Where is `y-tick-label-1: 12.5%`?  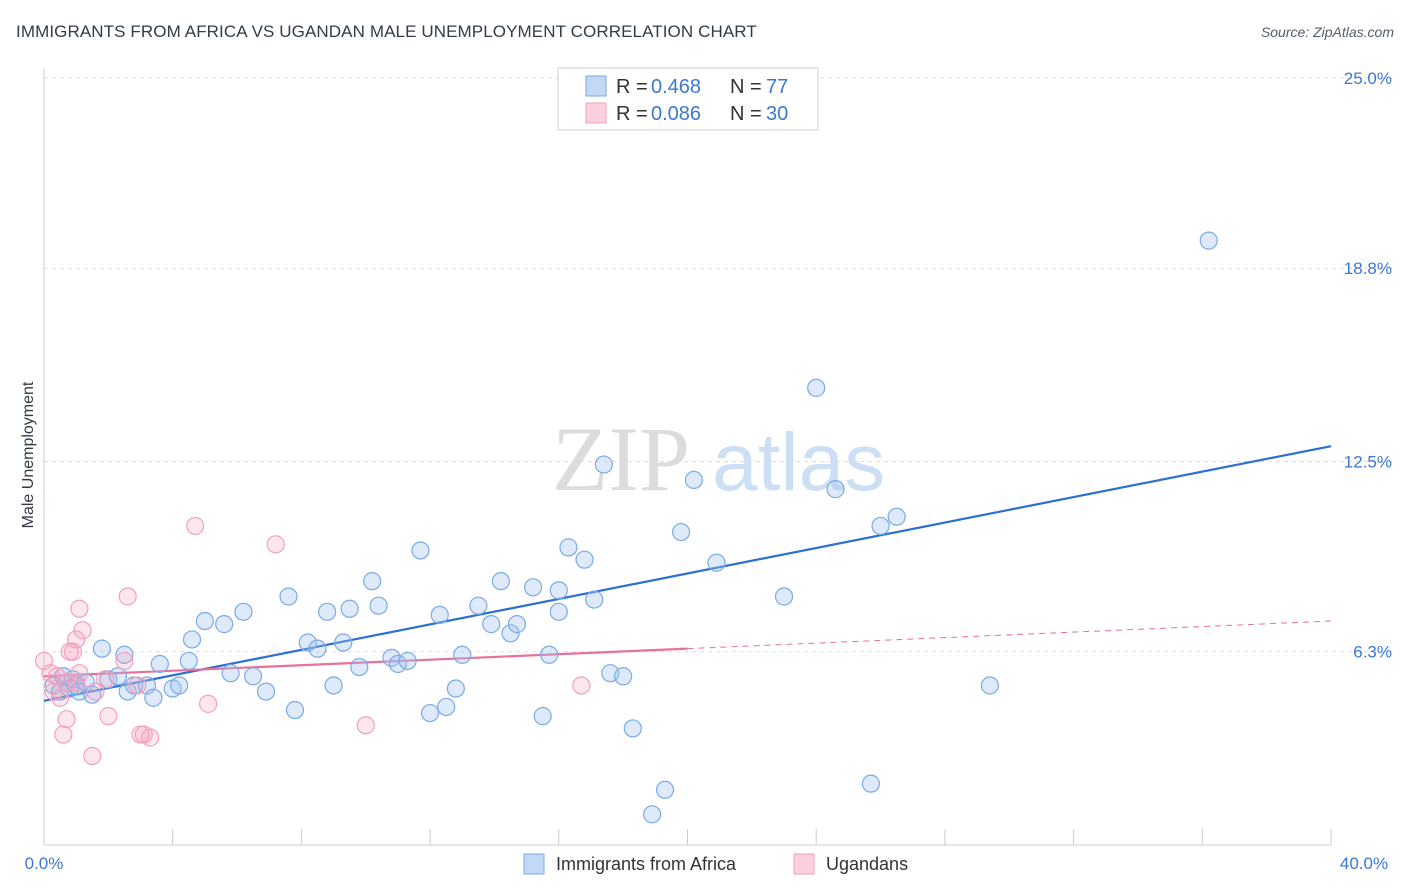
y-tick-label-1: 12.5% is located at coordinates (1368, 462).